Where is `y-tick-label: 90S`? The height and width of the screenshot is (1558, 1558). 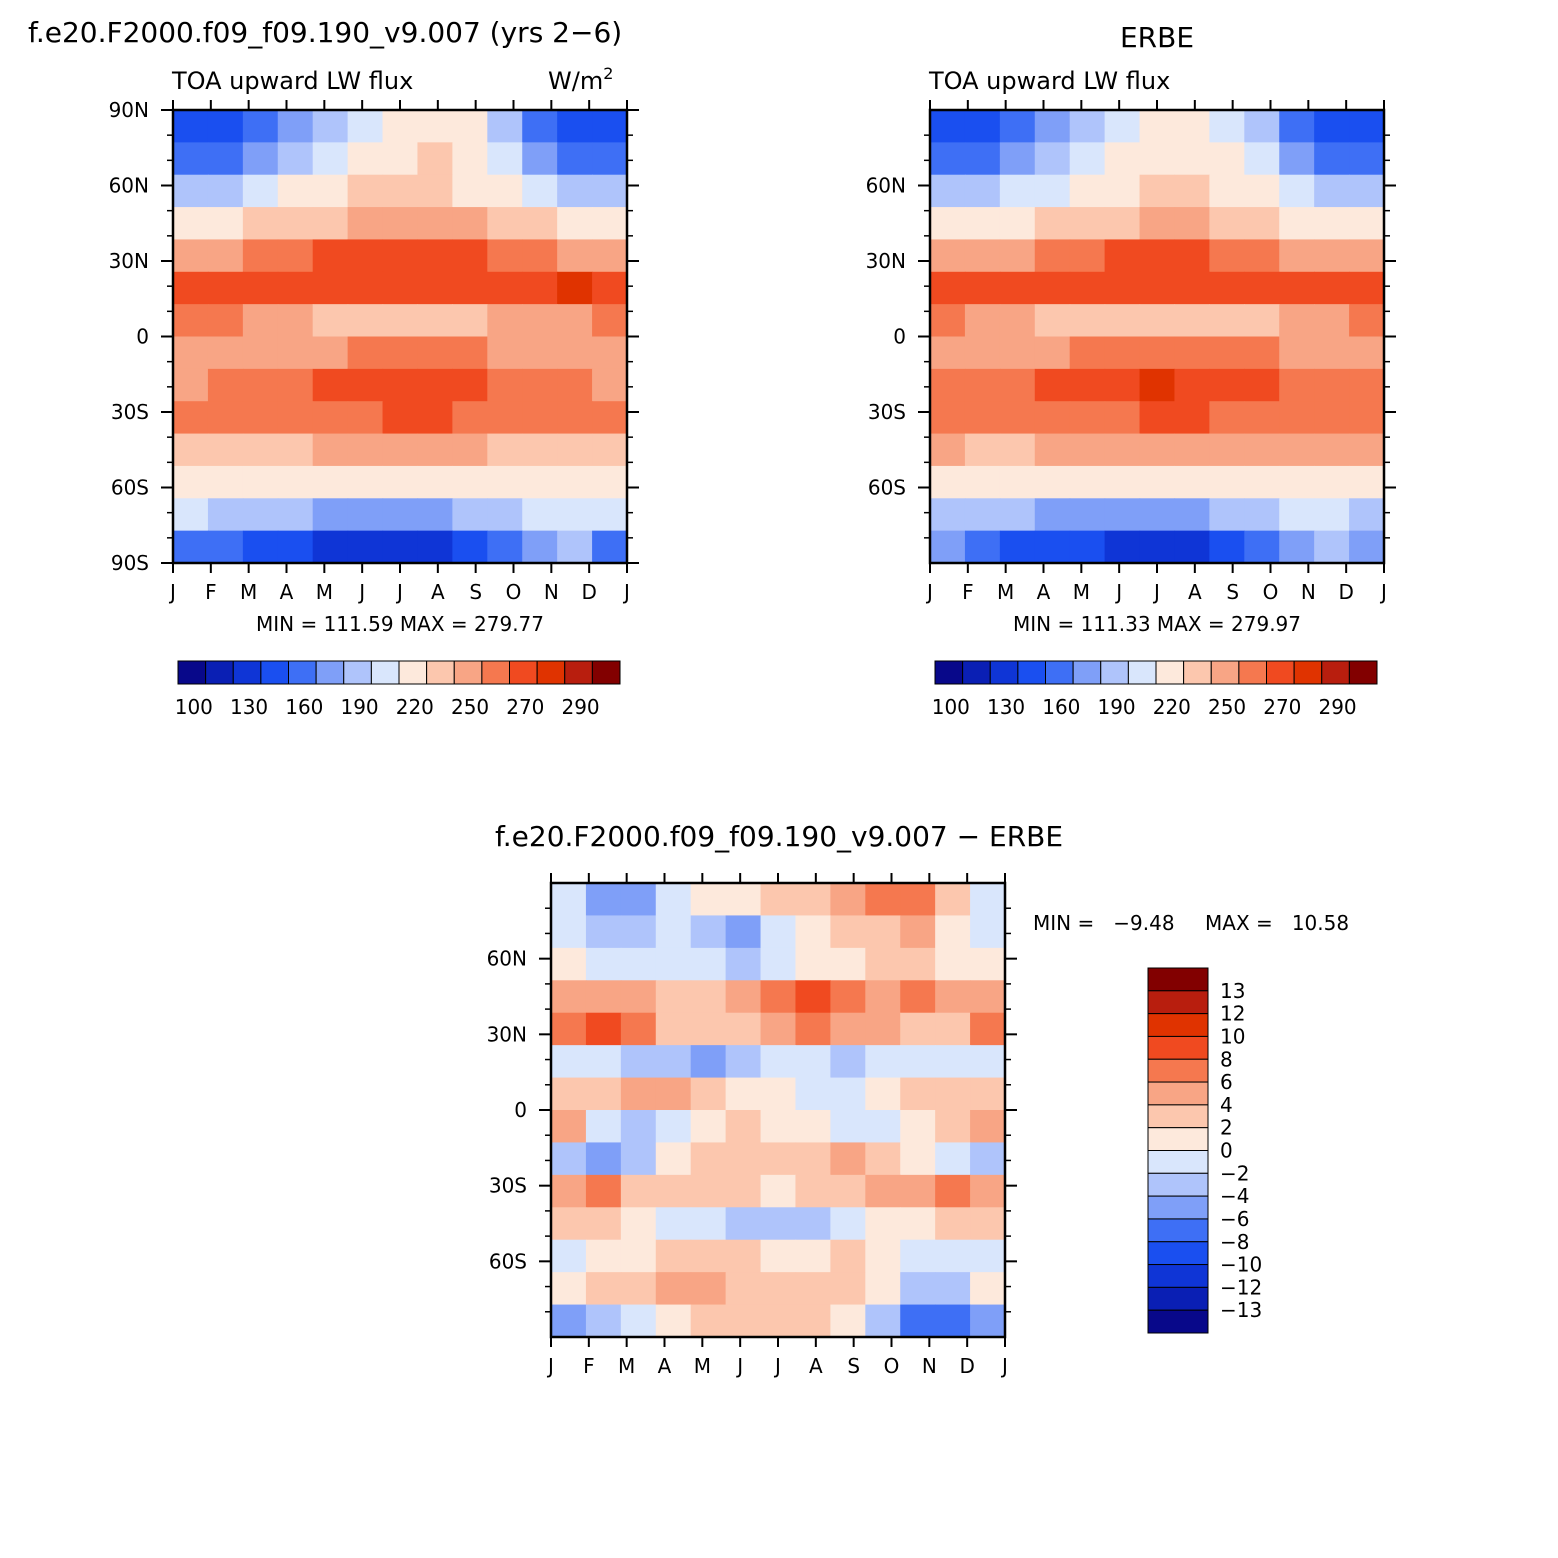 y-tick-label: 90S is located at coordinates (130, 563).